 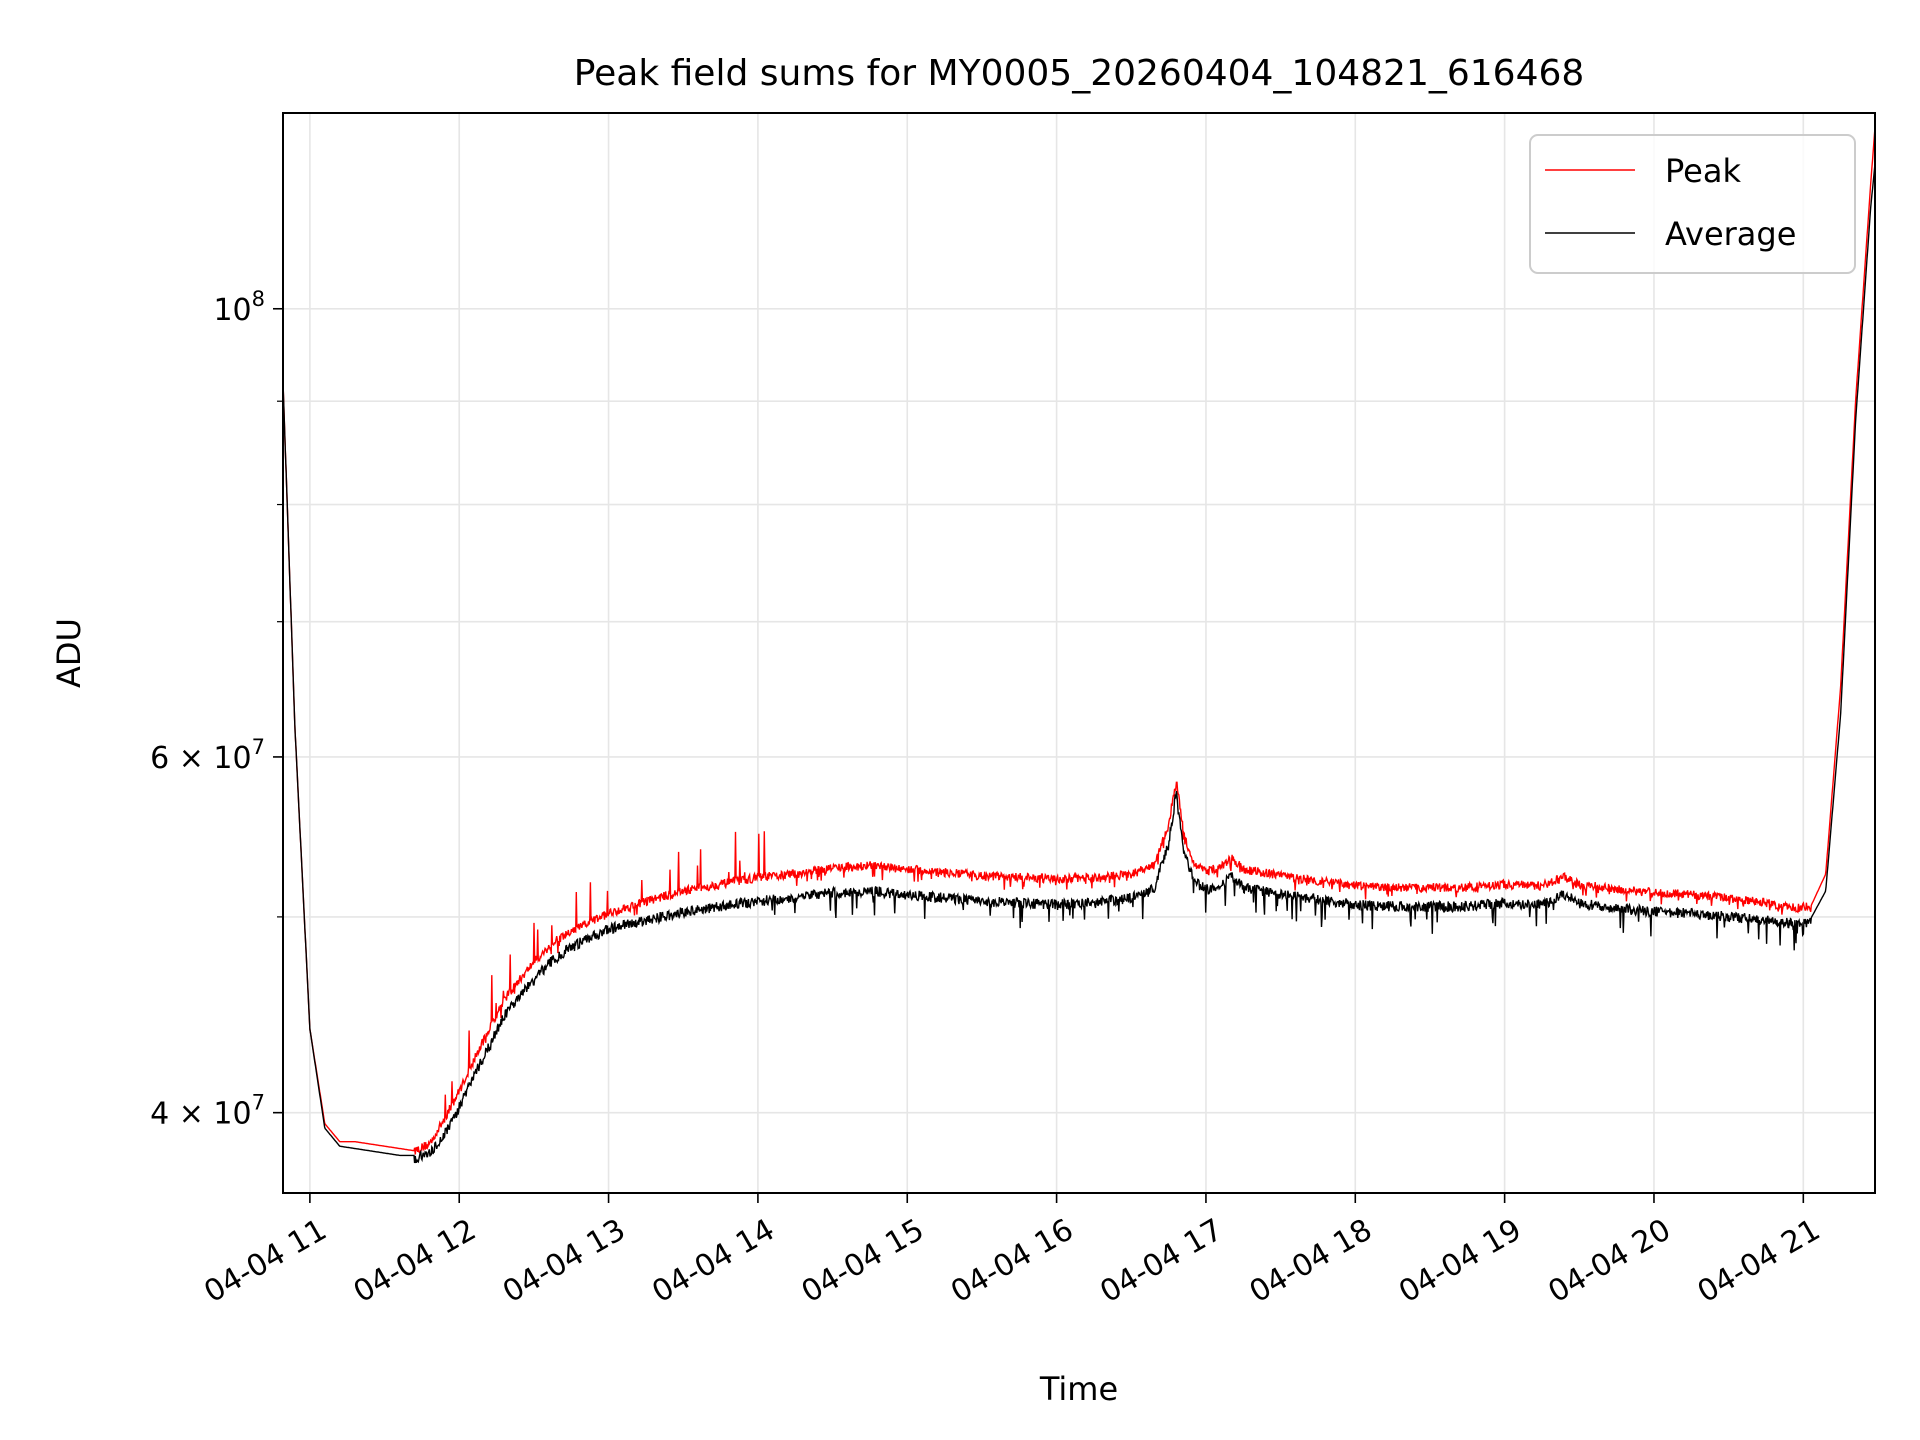 I want to click on y-tick-label: 108, so click(x=239, y=307).